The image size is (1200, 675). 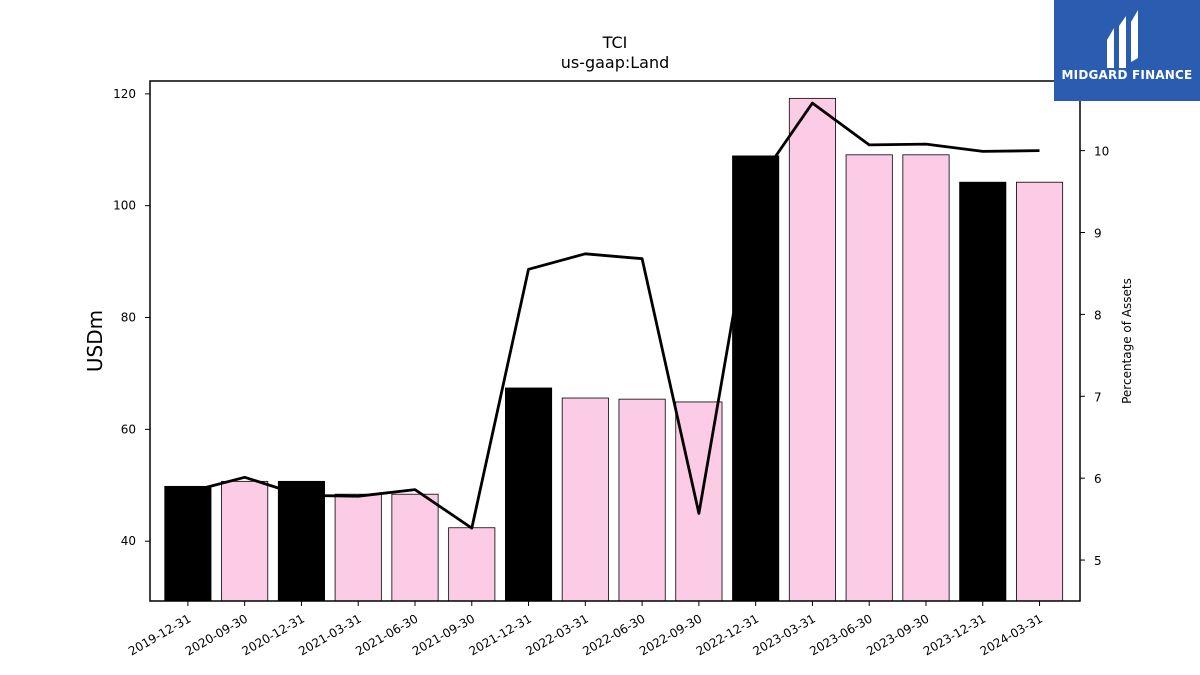 I want to click on logo-mark-icon, so click(x=1122, y=39).